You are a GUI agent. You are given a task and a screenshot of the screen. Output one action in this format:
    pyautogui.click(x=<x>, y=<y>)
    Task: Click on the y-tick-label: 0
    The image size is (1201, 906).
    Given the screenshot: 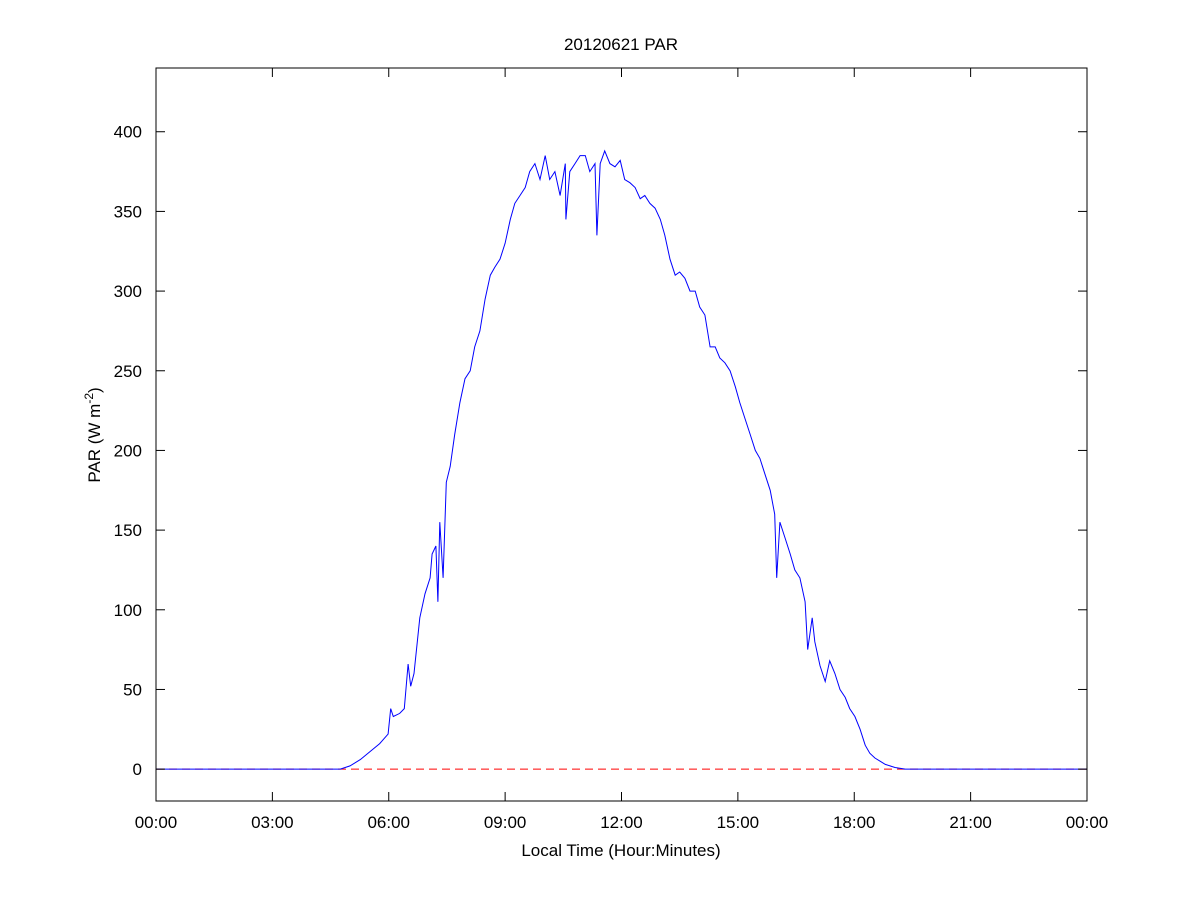 What is the action you would take?
    pyautogui.click(x=137, y=769)
    